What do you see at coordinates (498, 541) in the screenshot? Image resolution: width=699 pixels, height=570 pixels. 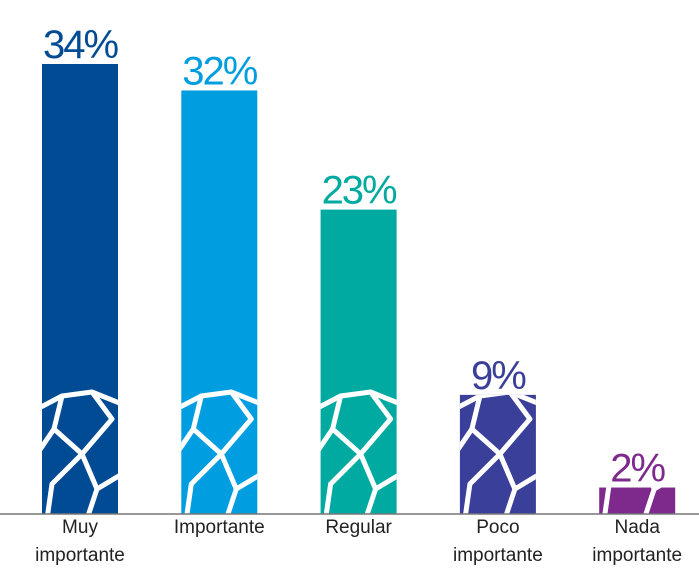 I see `x-tick-label: Poco importante` at bounding box center [498, 541].